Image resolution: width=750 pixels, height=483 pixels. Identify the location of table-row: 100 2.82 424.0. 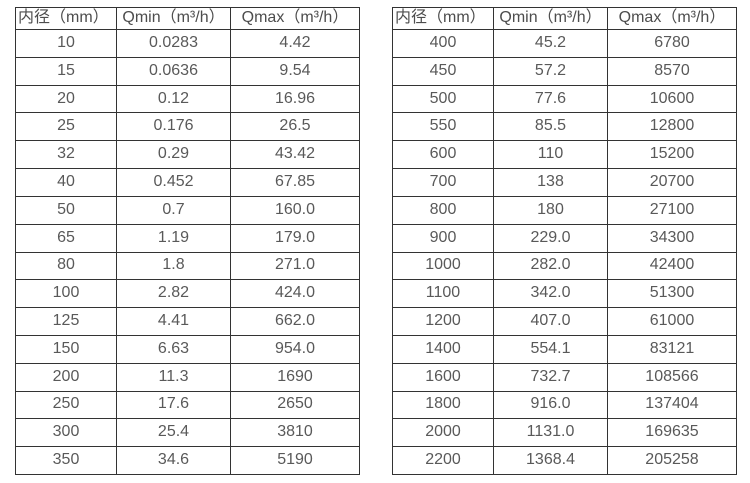
(187, 294).